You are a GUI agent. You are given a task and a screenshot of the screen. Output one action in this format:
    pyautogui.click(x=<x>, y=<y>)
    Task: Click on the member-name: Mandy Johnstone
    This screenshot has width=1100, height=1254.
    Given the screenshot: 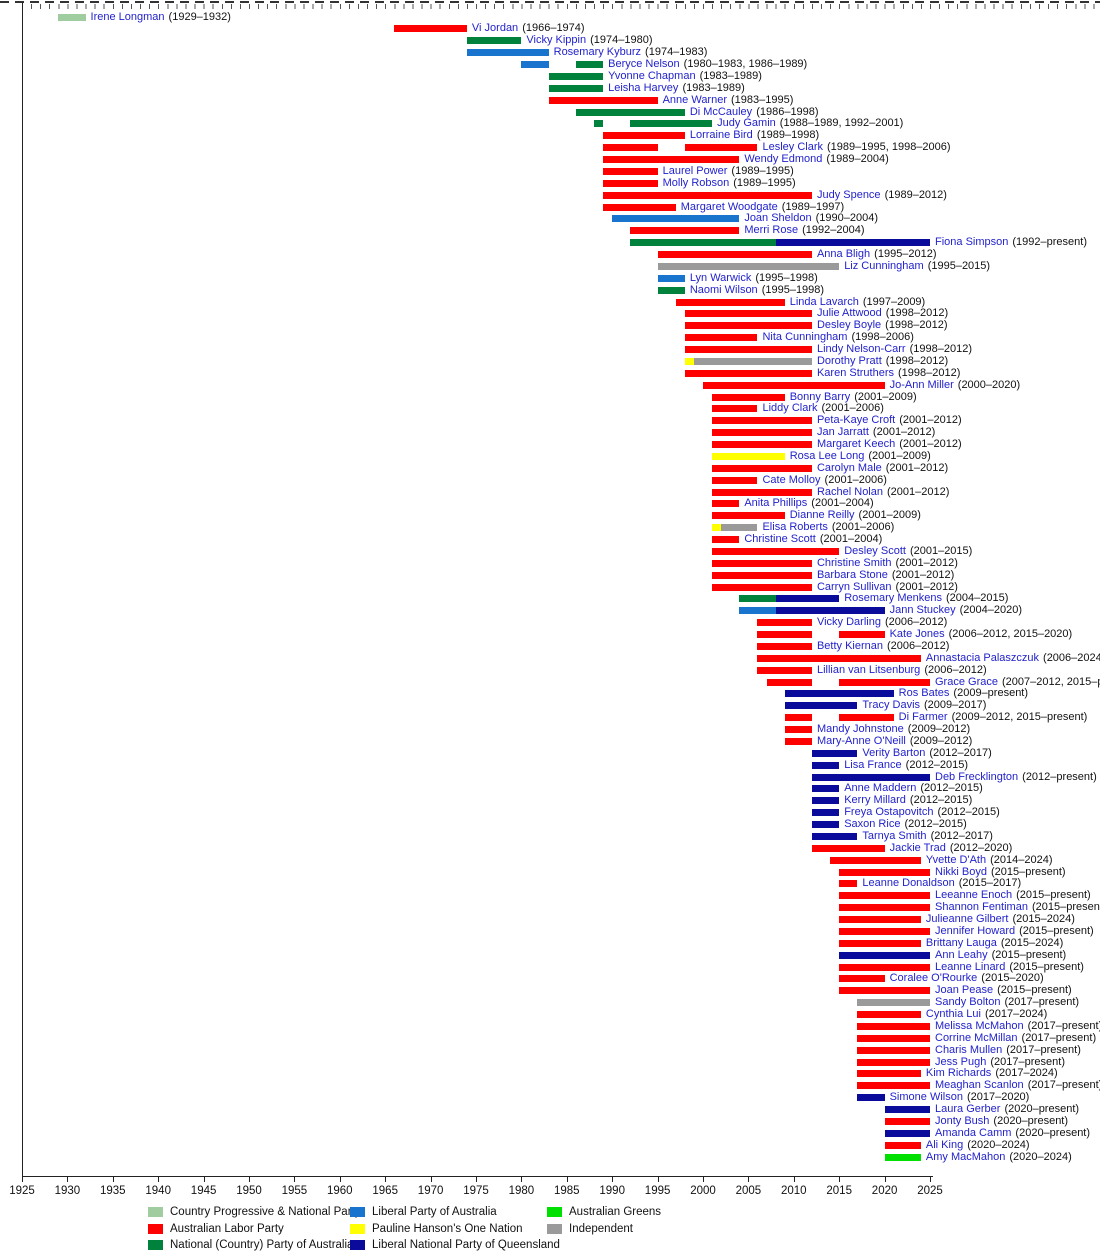 What is the action you would take?
    pyautogui.click(x=860, y=729)
    